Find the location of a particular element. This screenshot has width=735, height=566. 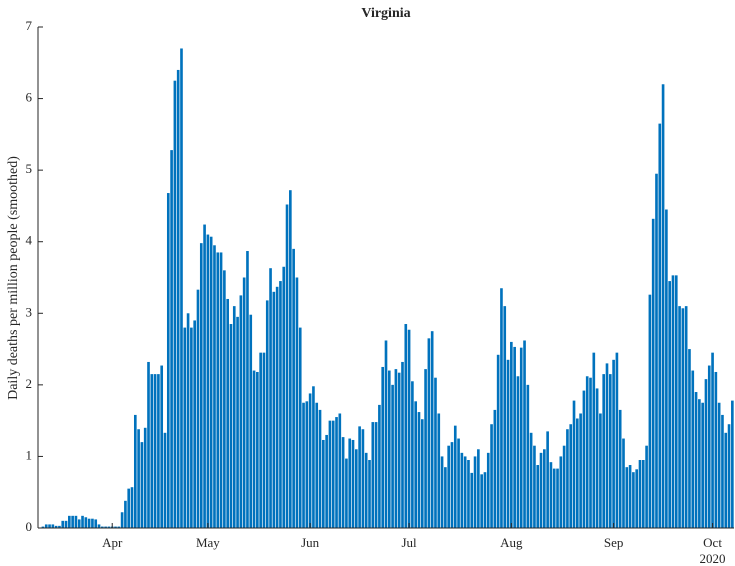

y-tick-label: 3 is located at coordinates (29, 311).